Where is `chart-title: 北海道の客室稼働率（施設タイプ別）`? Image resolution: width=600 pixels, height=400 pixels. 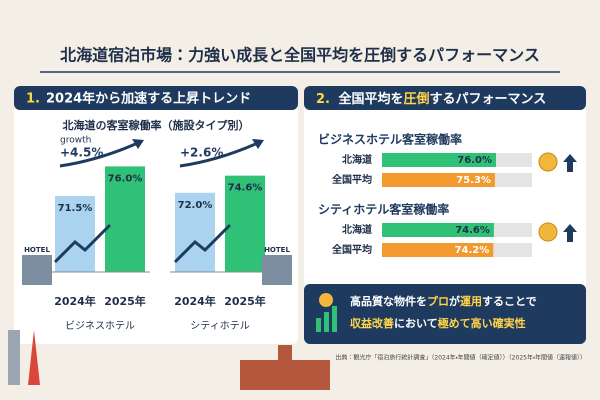
chart-title: 北海道の客室稼働率（施設タイプ別） is located at coordinates (156, 125).